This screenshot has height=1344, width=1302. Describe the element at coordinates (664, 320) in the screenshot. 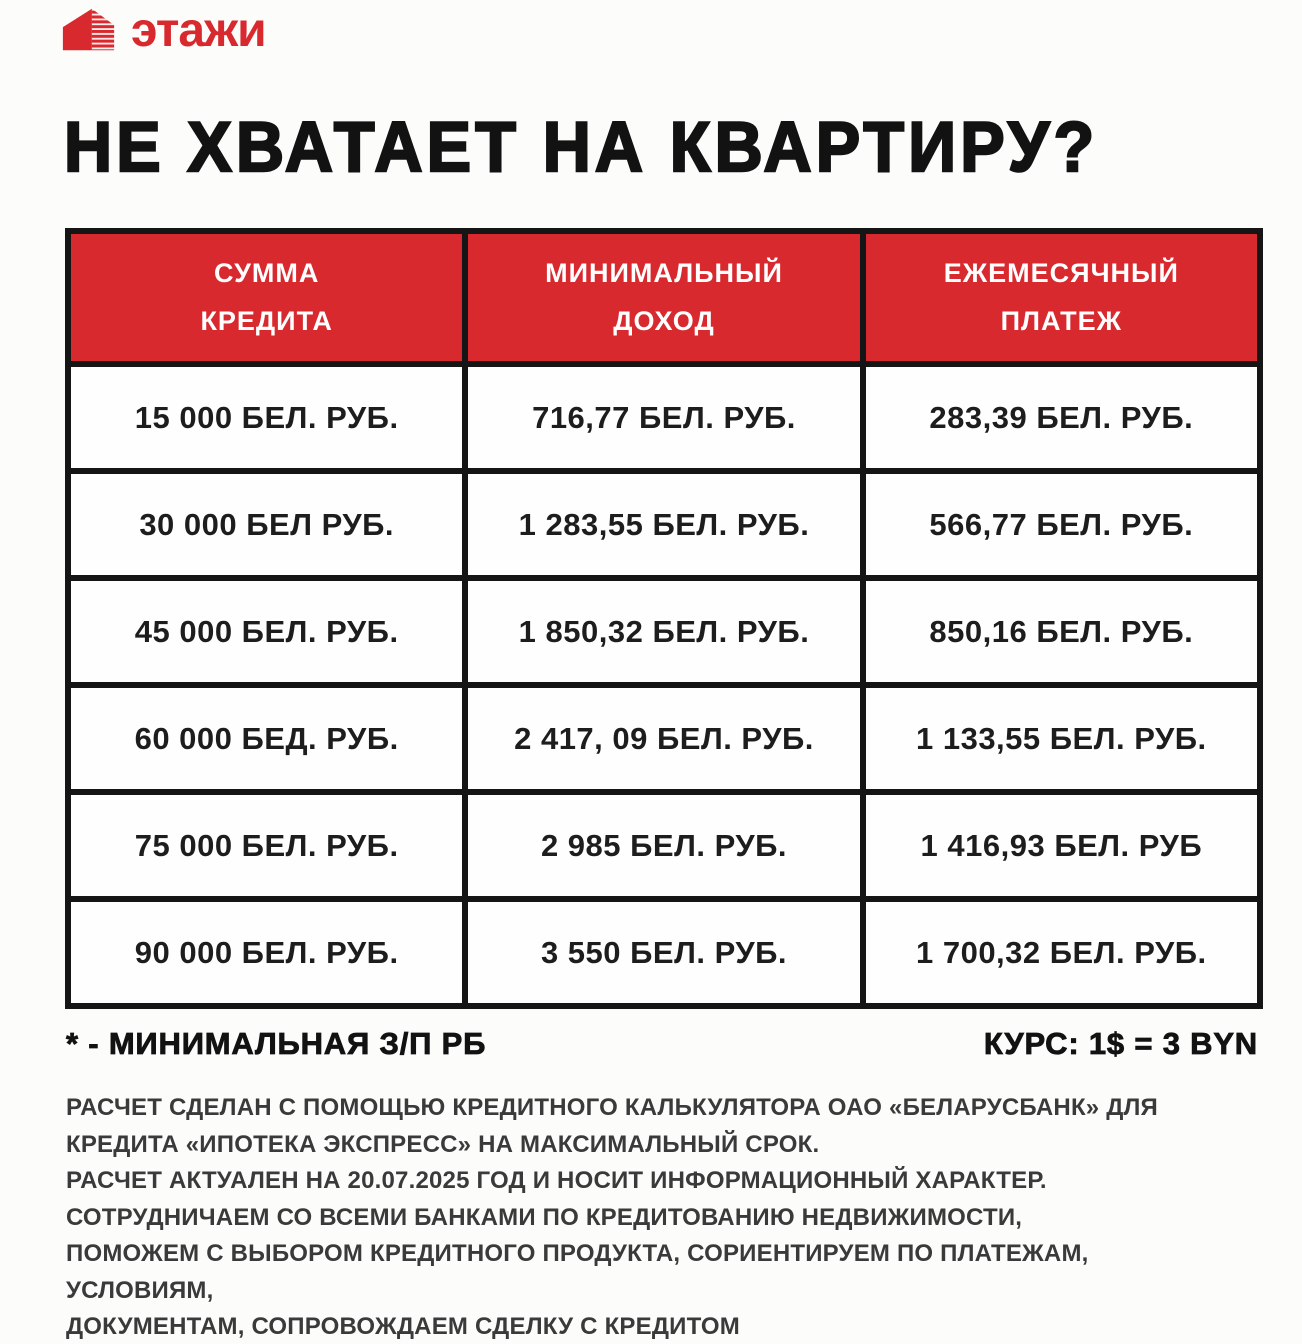

I see `header-line: ДОХОД` at that location.